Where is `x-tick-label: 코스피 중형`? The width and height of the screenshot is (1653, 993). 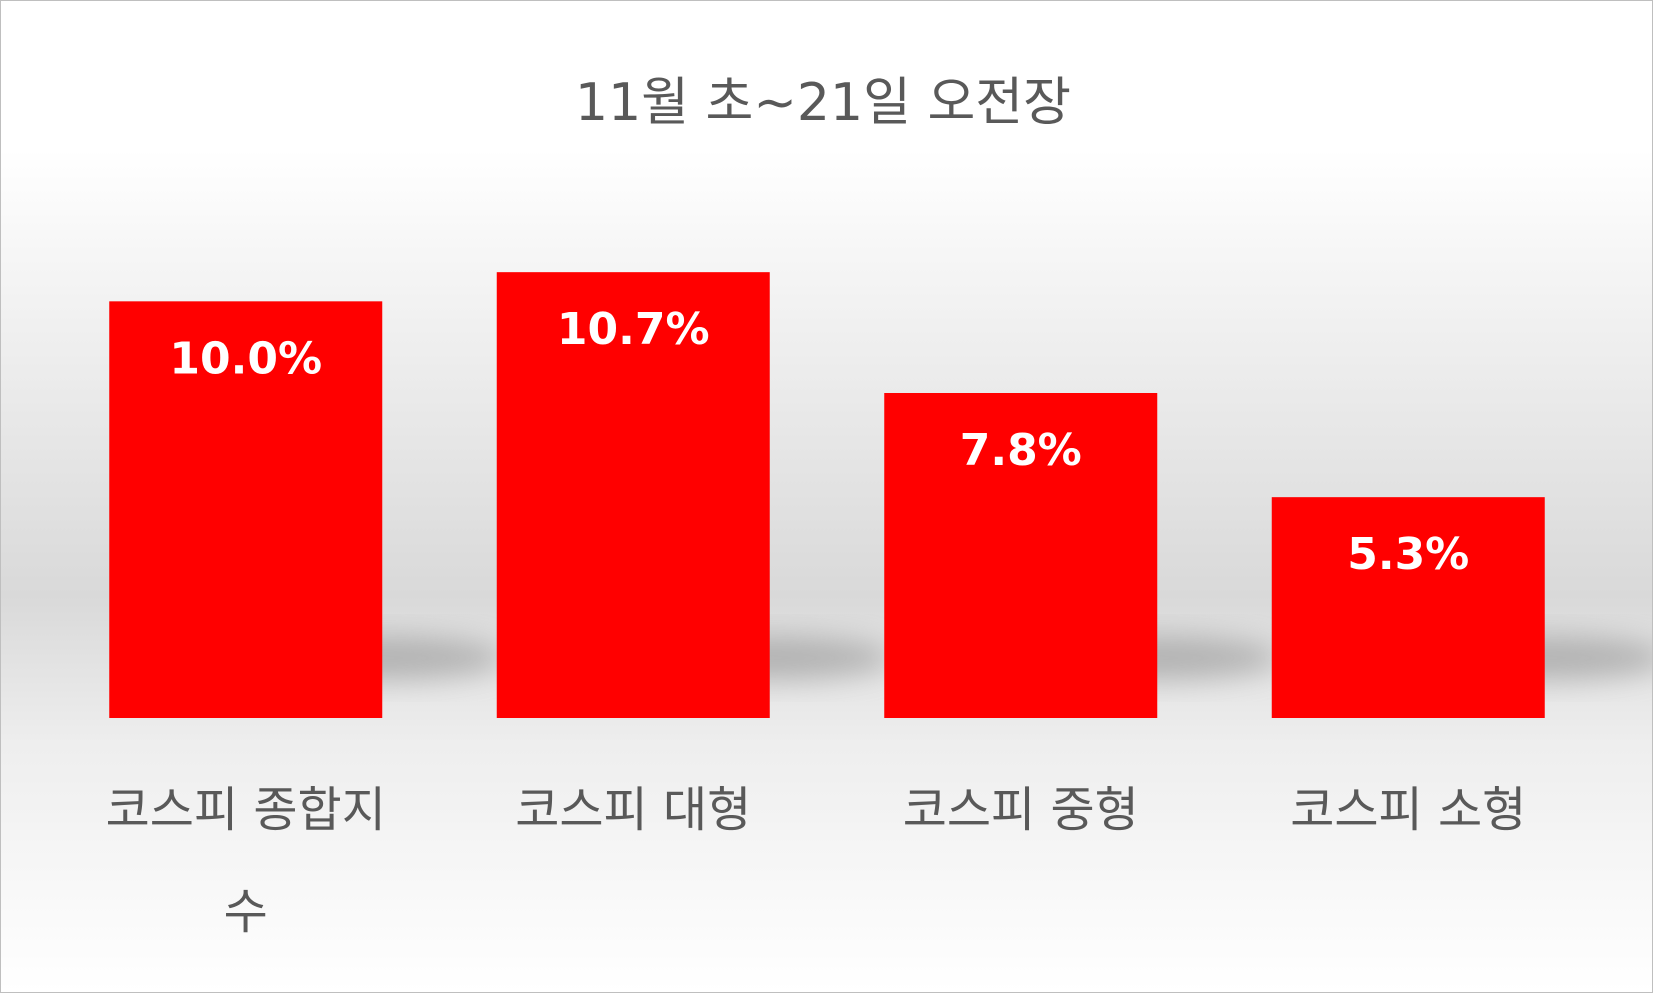 x-tick-label: 코스피 중형 is located at coordinates (1020, 810).